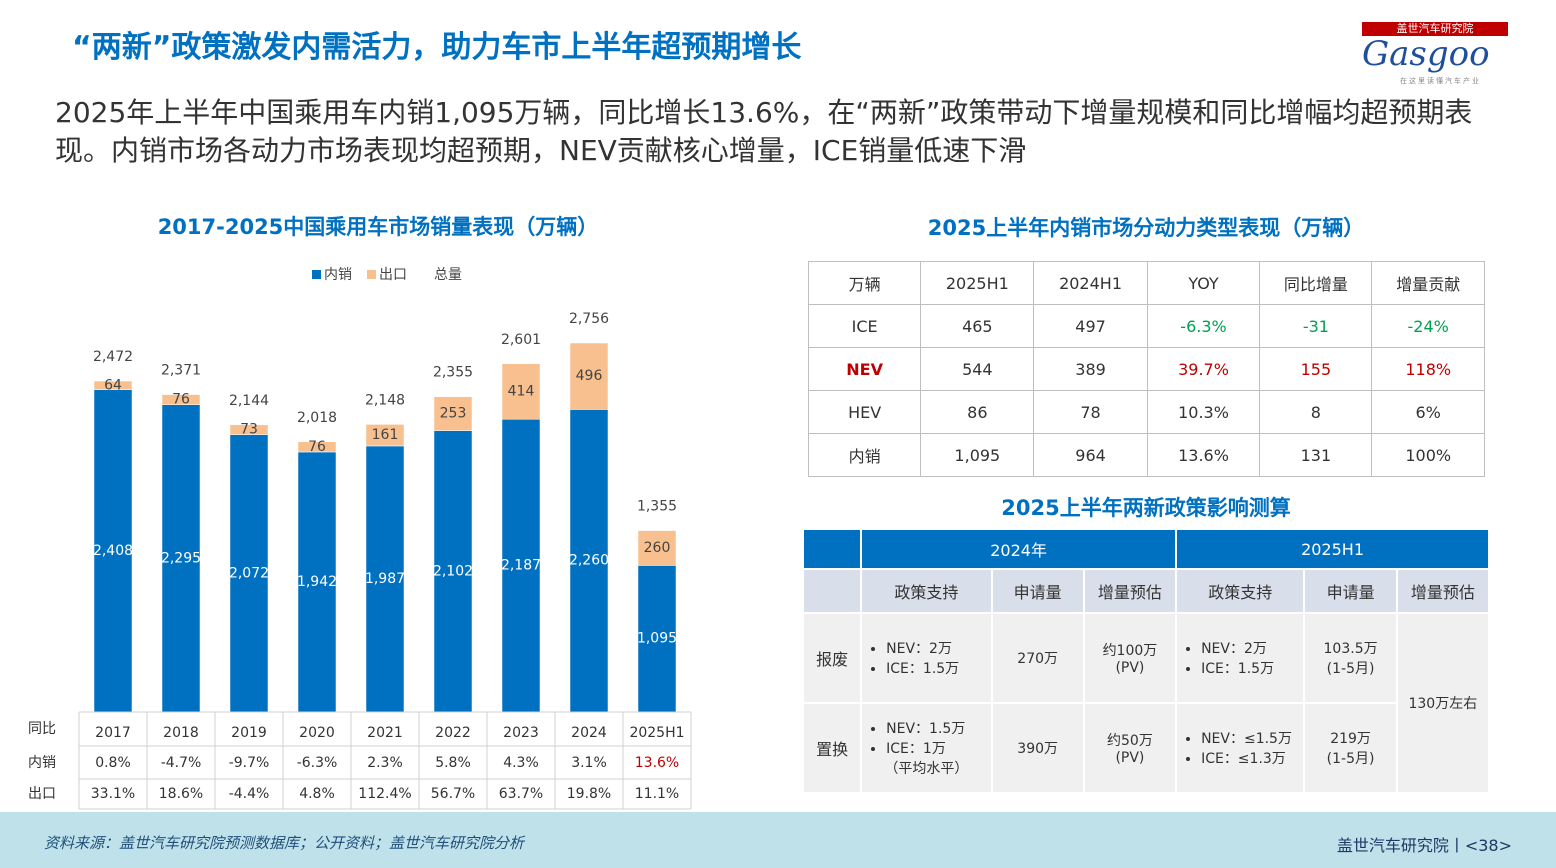 The image size is (1556, 868). What do you see at coordinates (249, 794) in the screenshot?
I see `growth-value: -4.4%` at bounding box center [249, 794].